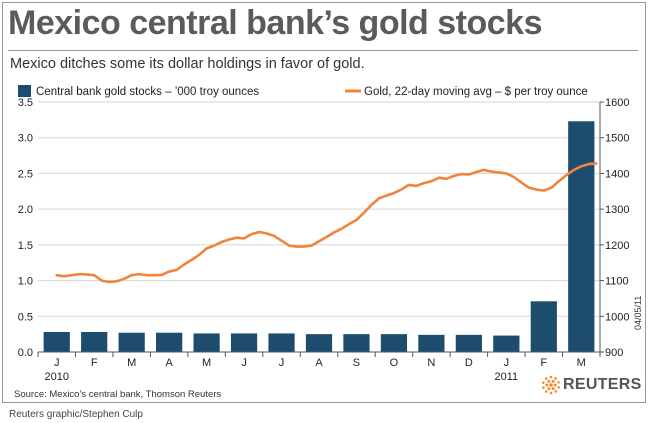  Describe the element at coordinates (25, 174) in the screenshot. I see `left-tick-label: 2.5` at that location.